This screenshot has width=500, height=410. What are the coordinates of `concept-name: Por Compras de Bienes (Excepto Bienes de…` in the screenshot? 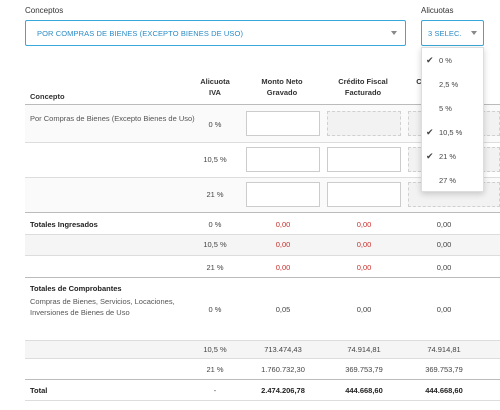 It's located at (112, 118).